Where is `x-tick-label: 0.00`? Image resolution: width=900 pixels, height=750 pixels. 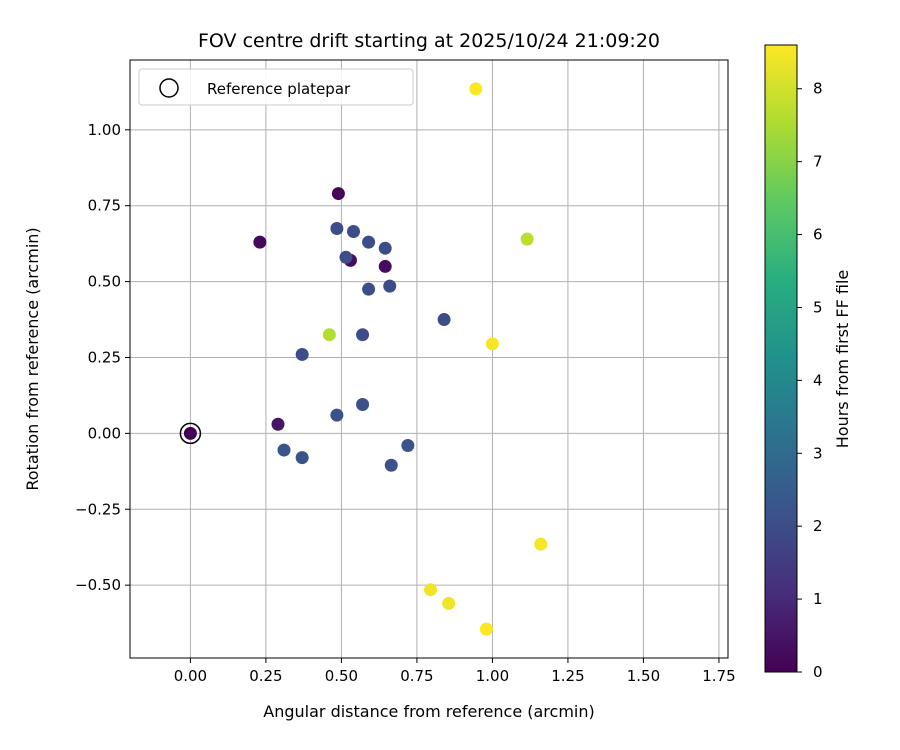 x-tick-label: 0.00 is located at coordinates (190, 676).